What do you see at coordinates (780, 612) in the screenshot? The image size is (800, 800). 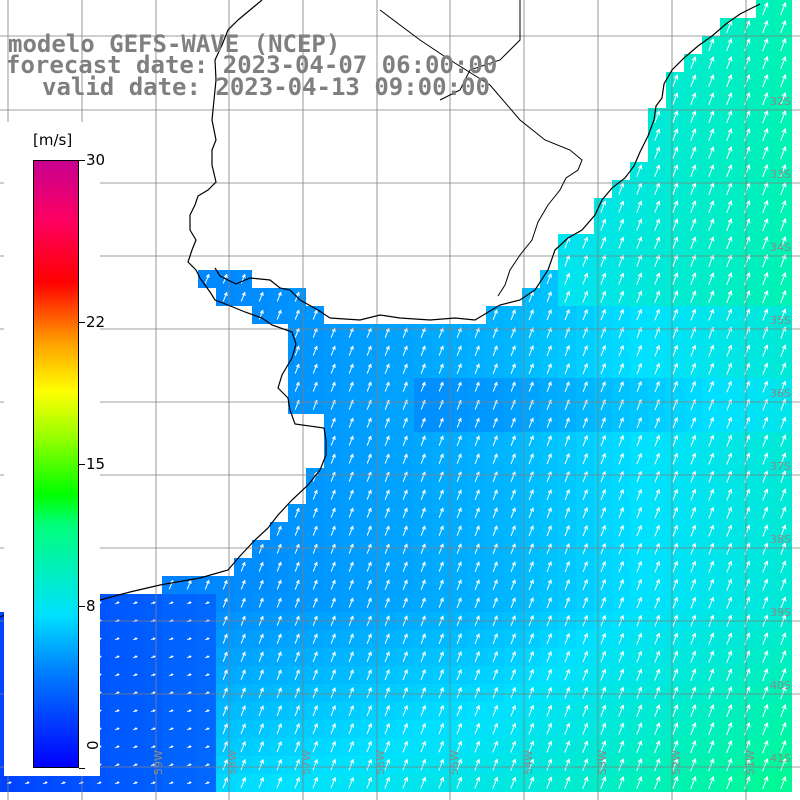 I see `latitude-label: 39S` at bounding box center [780, 612].